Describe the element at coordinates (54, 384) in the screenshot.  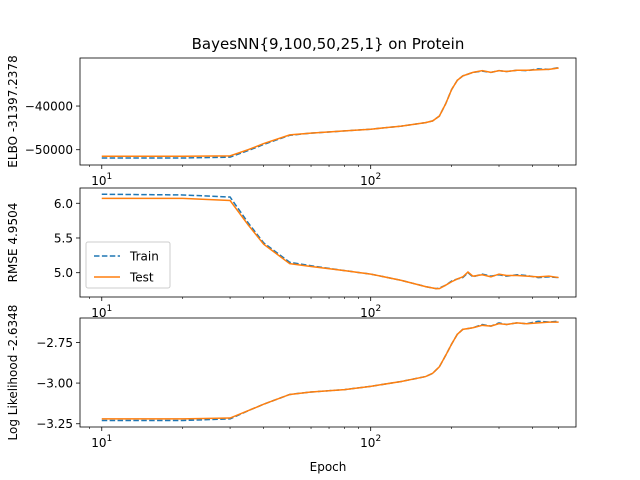
I see `y-tick-label: −3.00` at that location.